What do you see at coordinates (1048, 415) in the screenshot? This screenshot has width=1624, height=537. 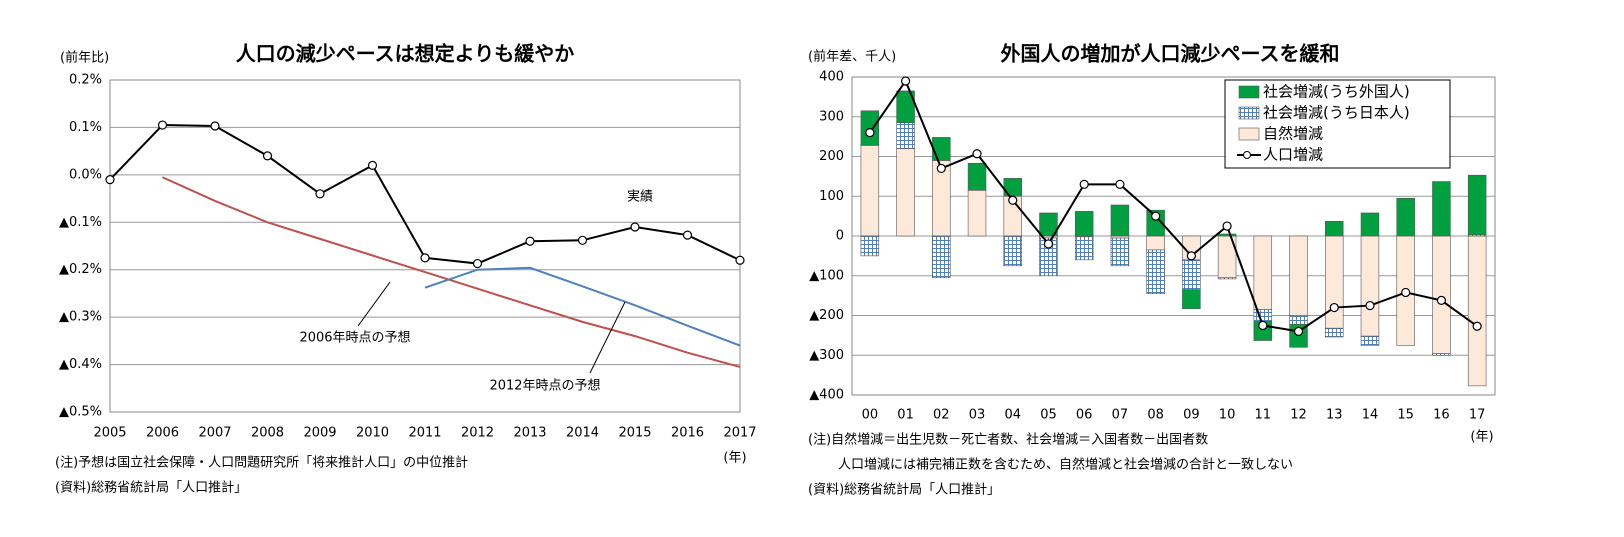 I see `x-tick-label: 05` at bounding box center [1048, 415].